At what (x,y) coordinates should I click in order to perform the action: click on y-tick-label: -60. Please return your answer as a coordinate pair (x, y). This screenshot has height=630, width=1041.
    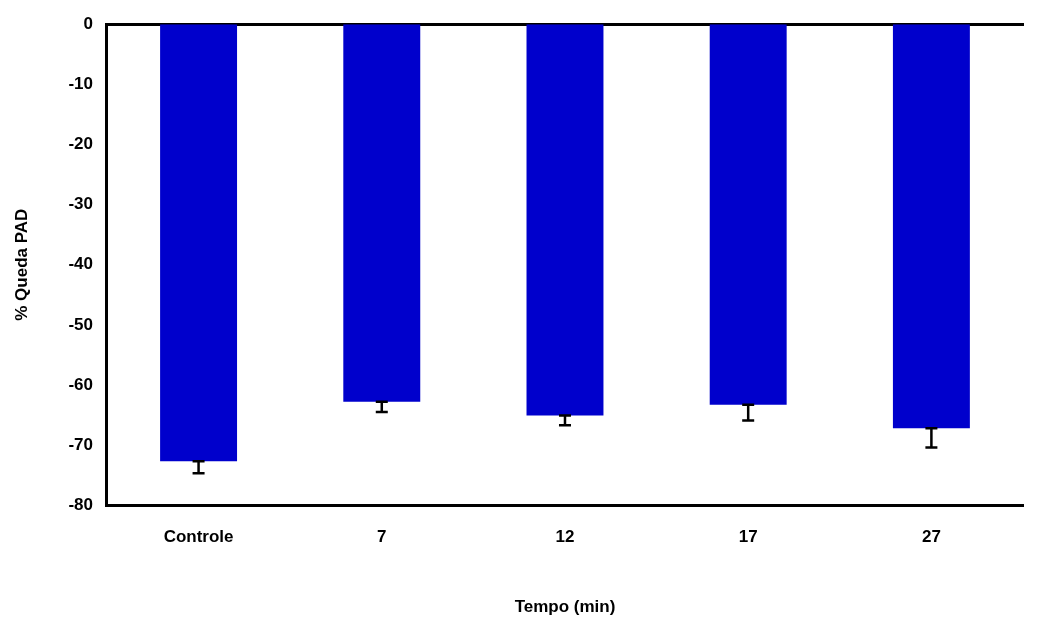
    Looking at the image, I should click on (80, 384).